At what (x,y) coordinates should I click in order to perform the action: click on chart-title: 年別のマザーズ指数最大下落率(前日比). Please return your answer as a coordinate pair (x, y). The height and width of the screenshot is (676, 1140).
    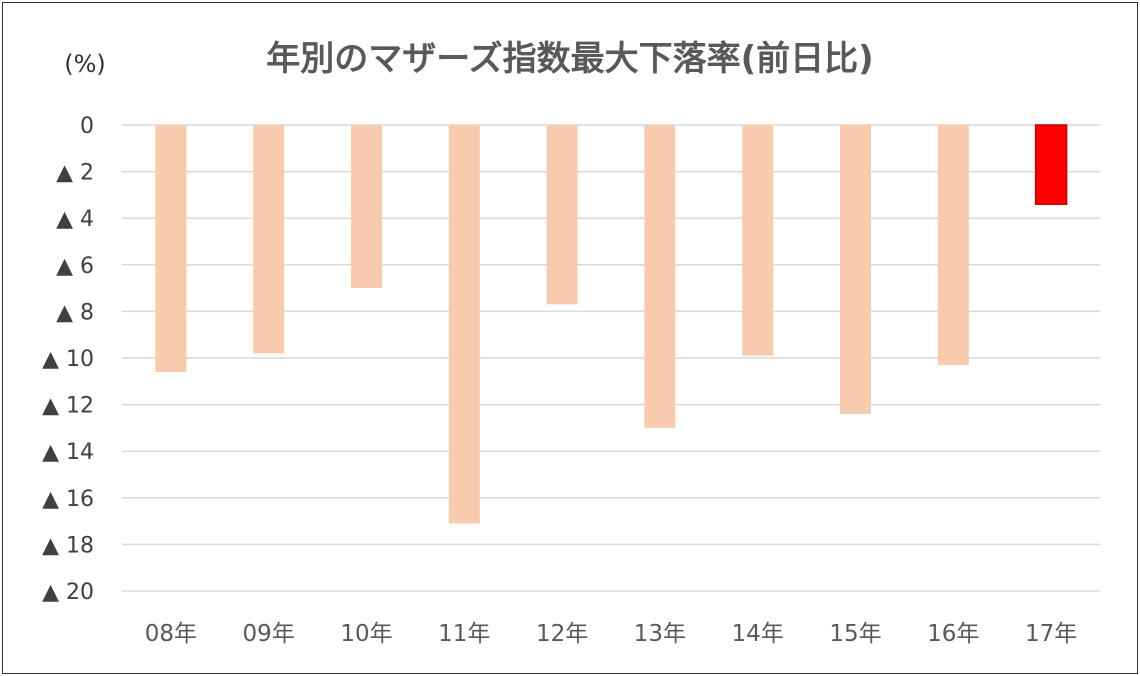
    Looking at the image, I should click on (569, 59).